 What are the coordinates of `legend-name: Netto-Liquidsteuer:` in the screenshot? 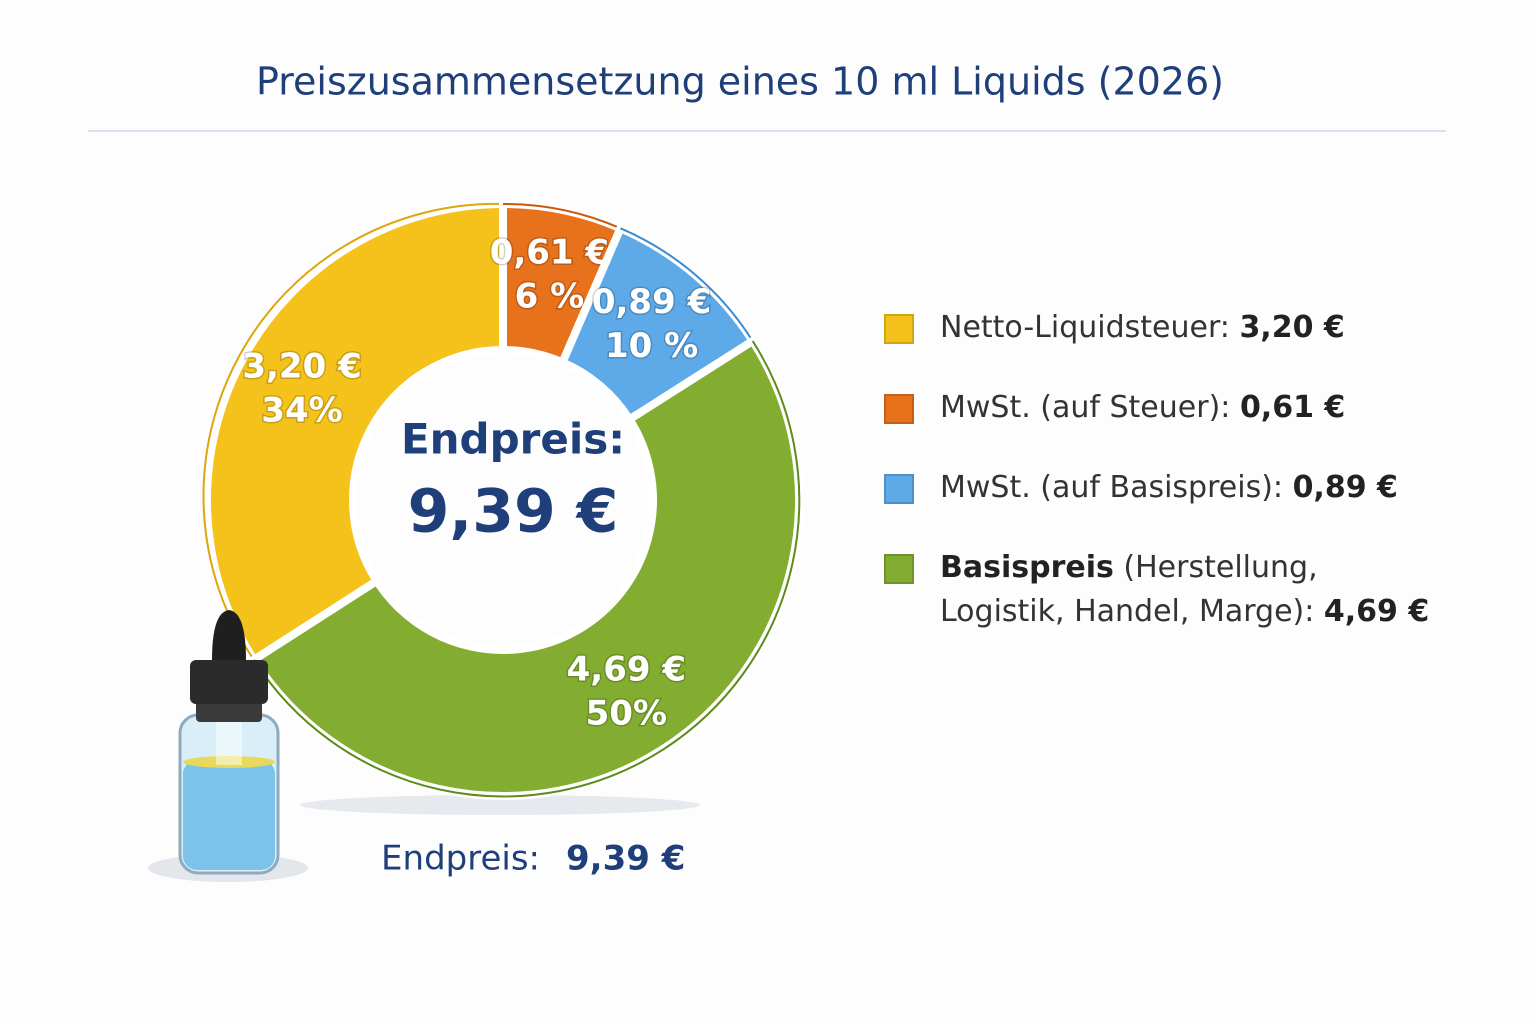 It's located at (1085, 327).